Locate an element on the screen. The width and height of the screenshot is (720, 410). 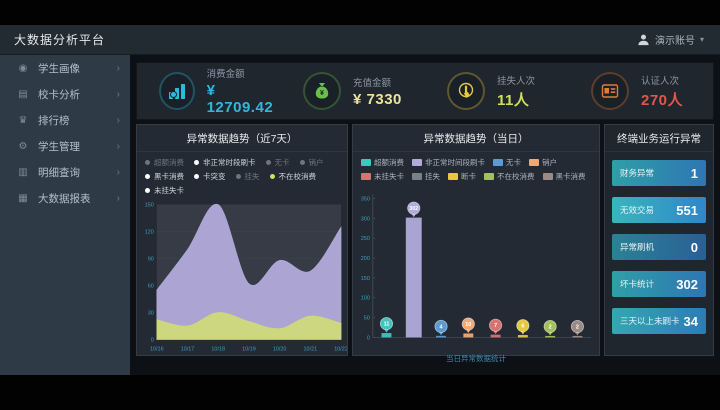
kpi-value: ¥ 12709.42 is located at coordinates (240, 99).